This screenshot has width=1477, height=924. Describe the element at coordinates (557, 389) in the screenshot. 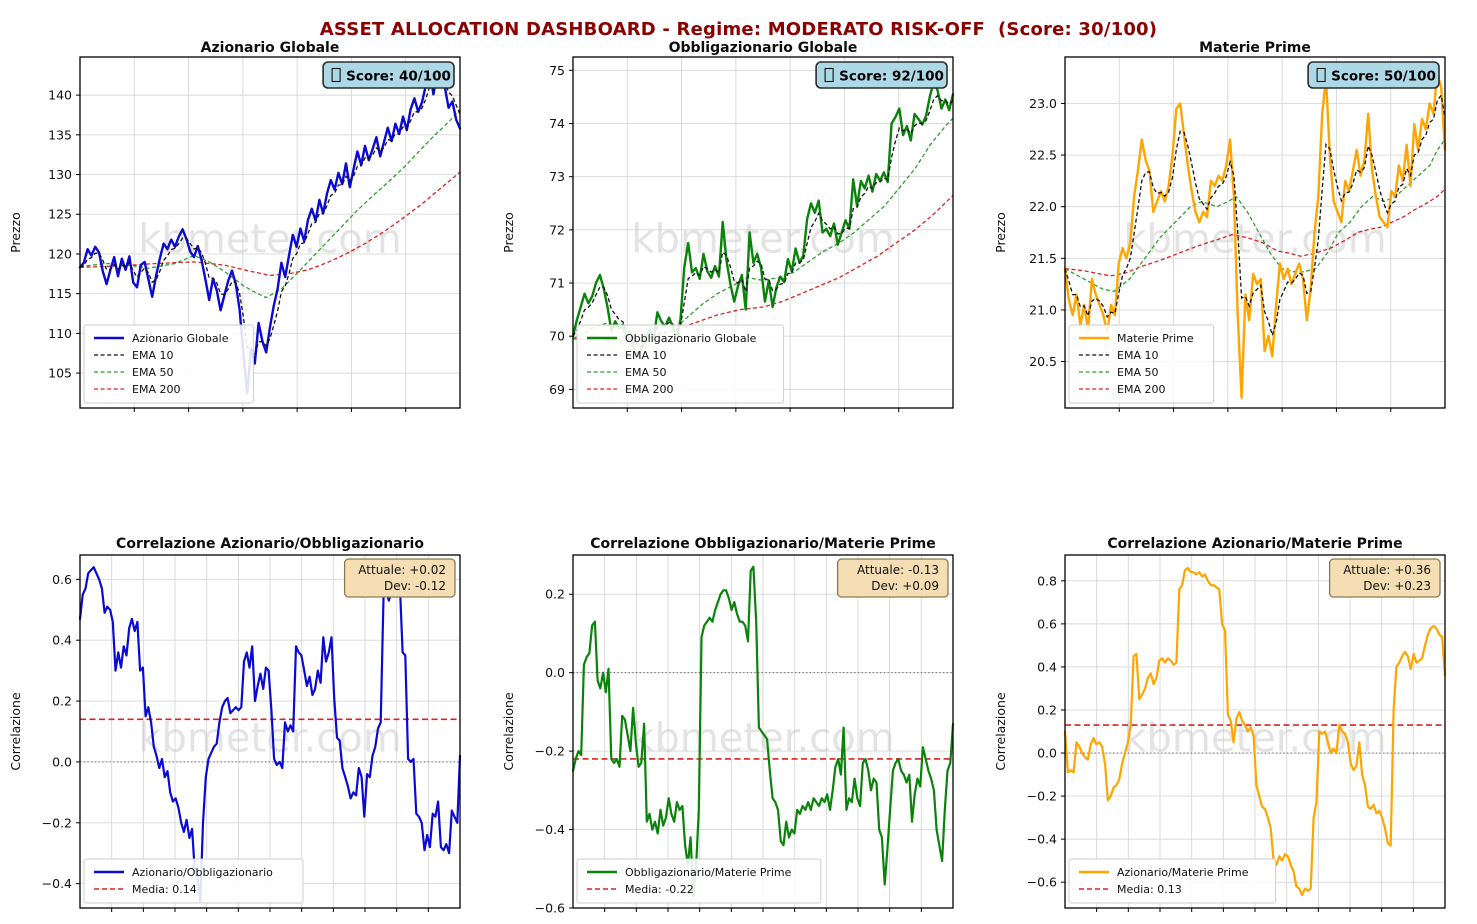

I see `svg-text: 69` at that location.